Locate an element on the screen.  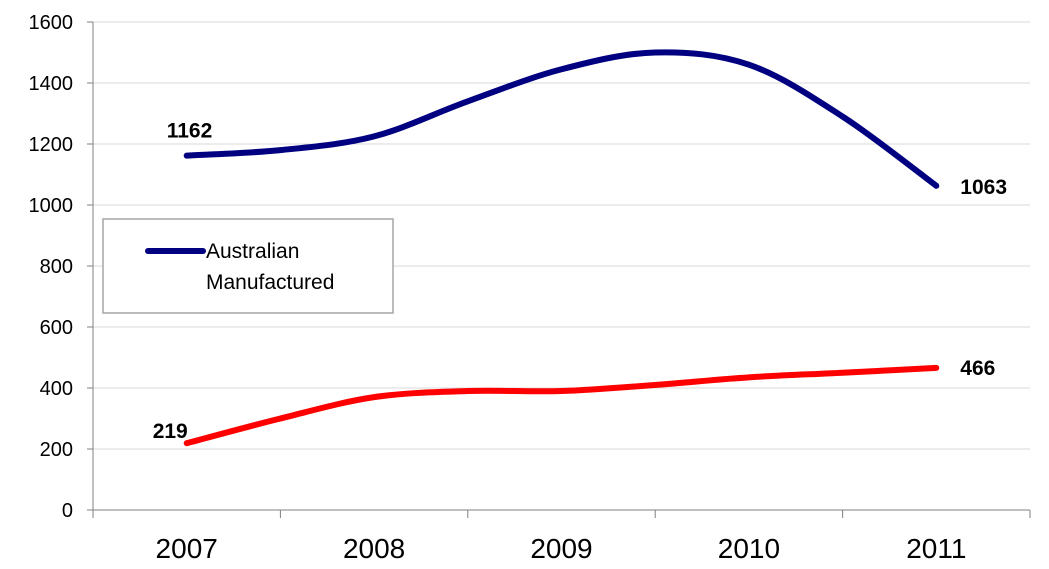
y-tick-label: 200 is located at coordinates (56, 450).